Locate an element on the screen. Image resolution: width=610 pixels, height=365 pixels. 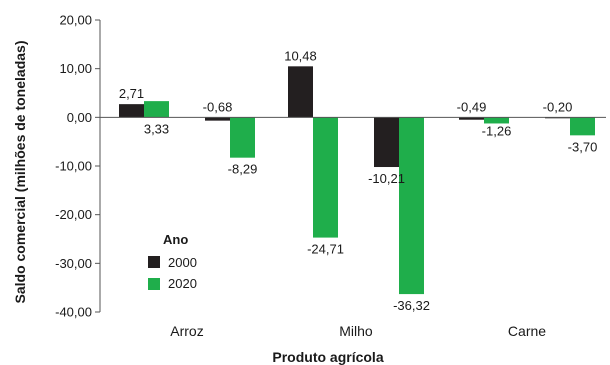
data-label: -8,29 is located at coordinates (243, 169).